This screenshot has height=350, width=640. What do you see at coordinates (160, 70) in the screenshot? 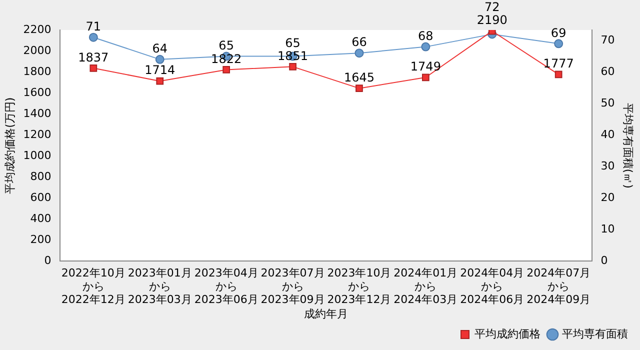
I see `data-label: 1714` at bounding box center [160, 70].